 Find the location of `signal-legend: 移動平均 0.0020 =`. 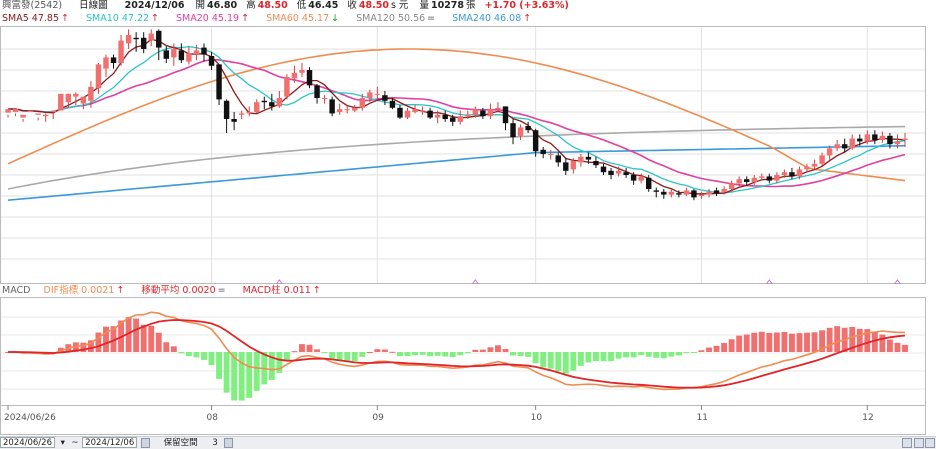

signal-legend: 移動平均 0.0020 = is located at coordinates (183, 290).